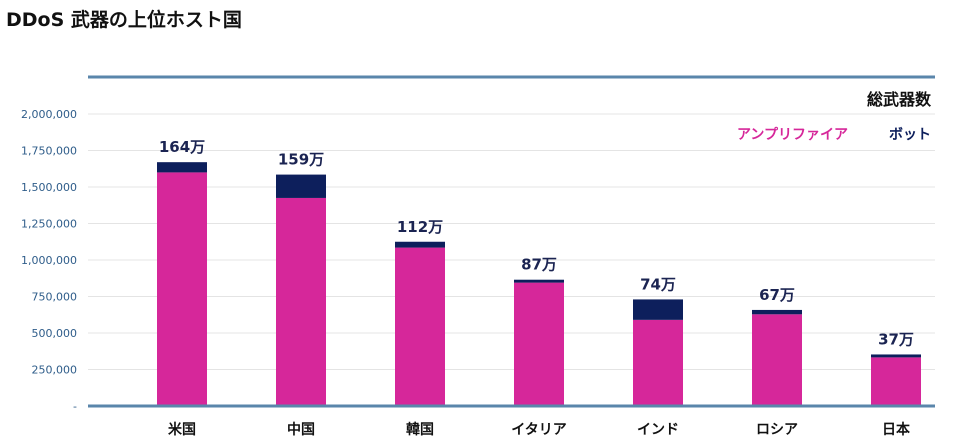  What do you see at coordinates (539, 265) in the screenshot?
I see `data-label: 87万` at bounding box center [539, 265].